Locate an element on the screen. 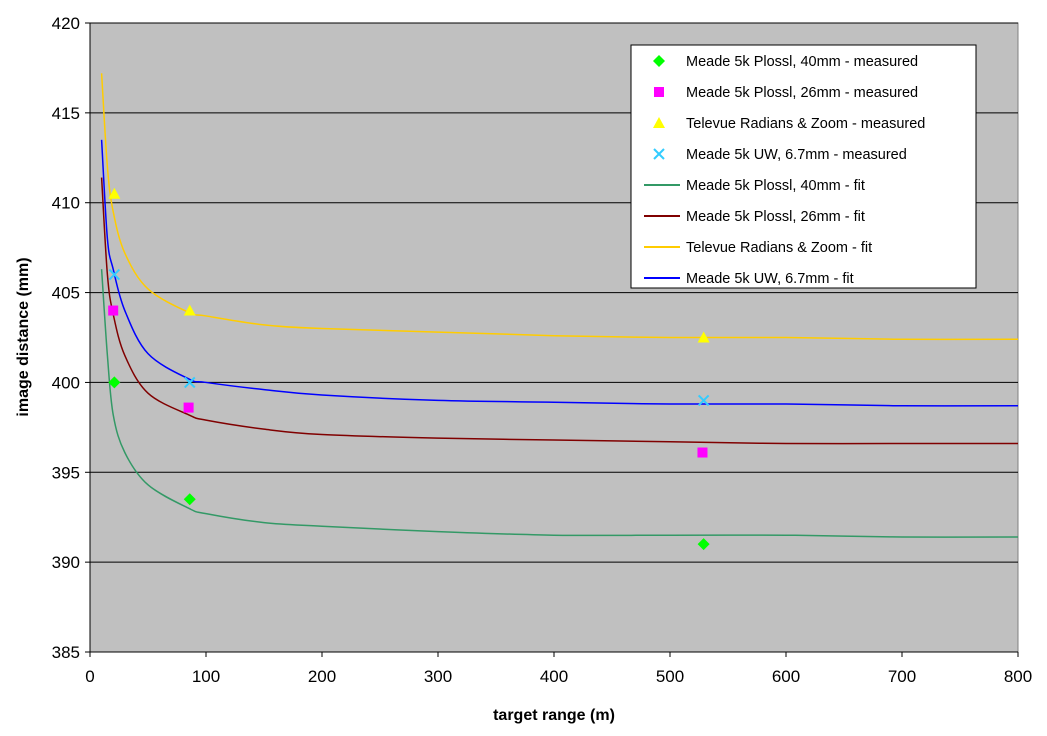  x-axis-title: target range (m) is located at coordinates (554, 715).